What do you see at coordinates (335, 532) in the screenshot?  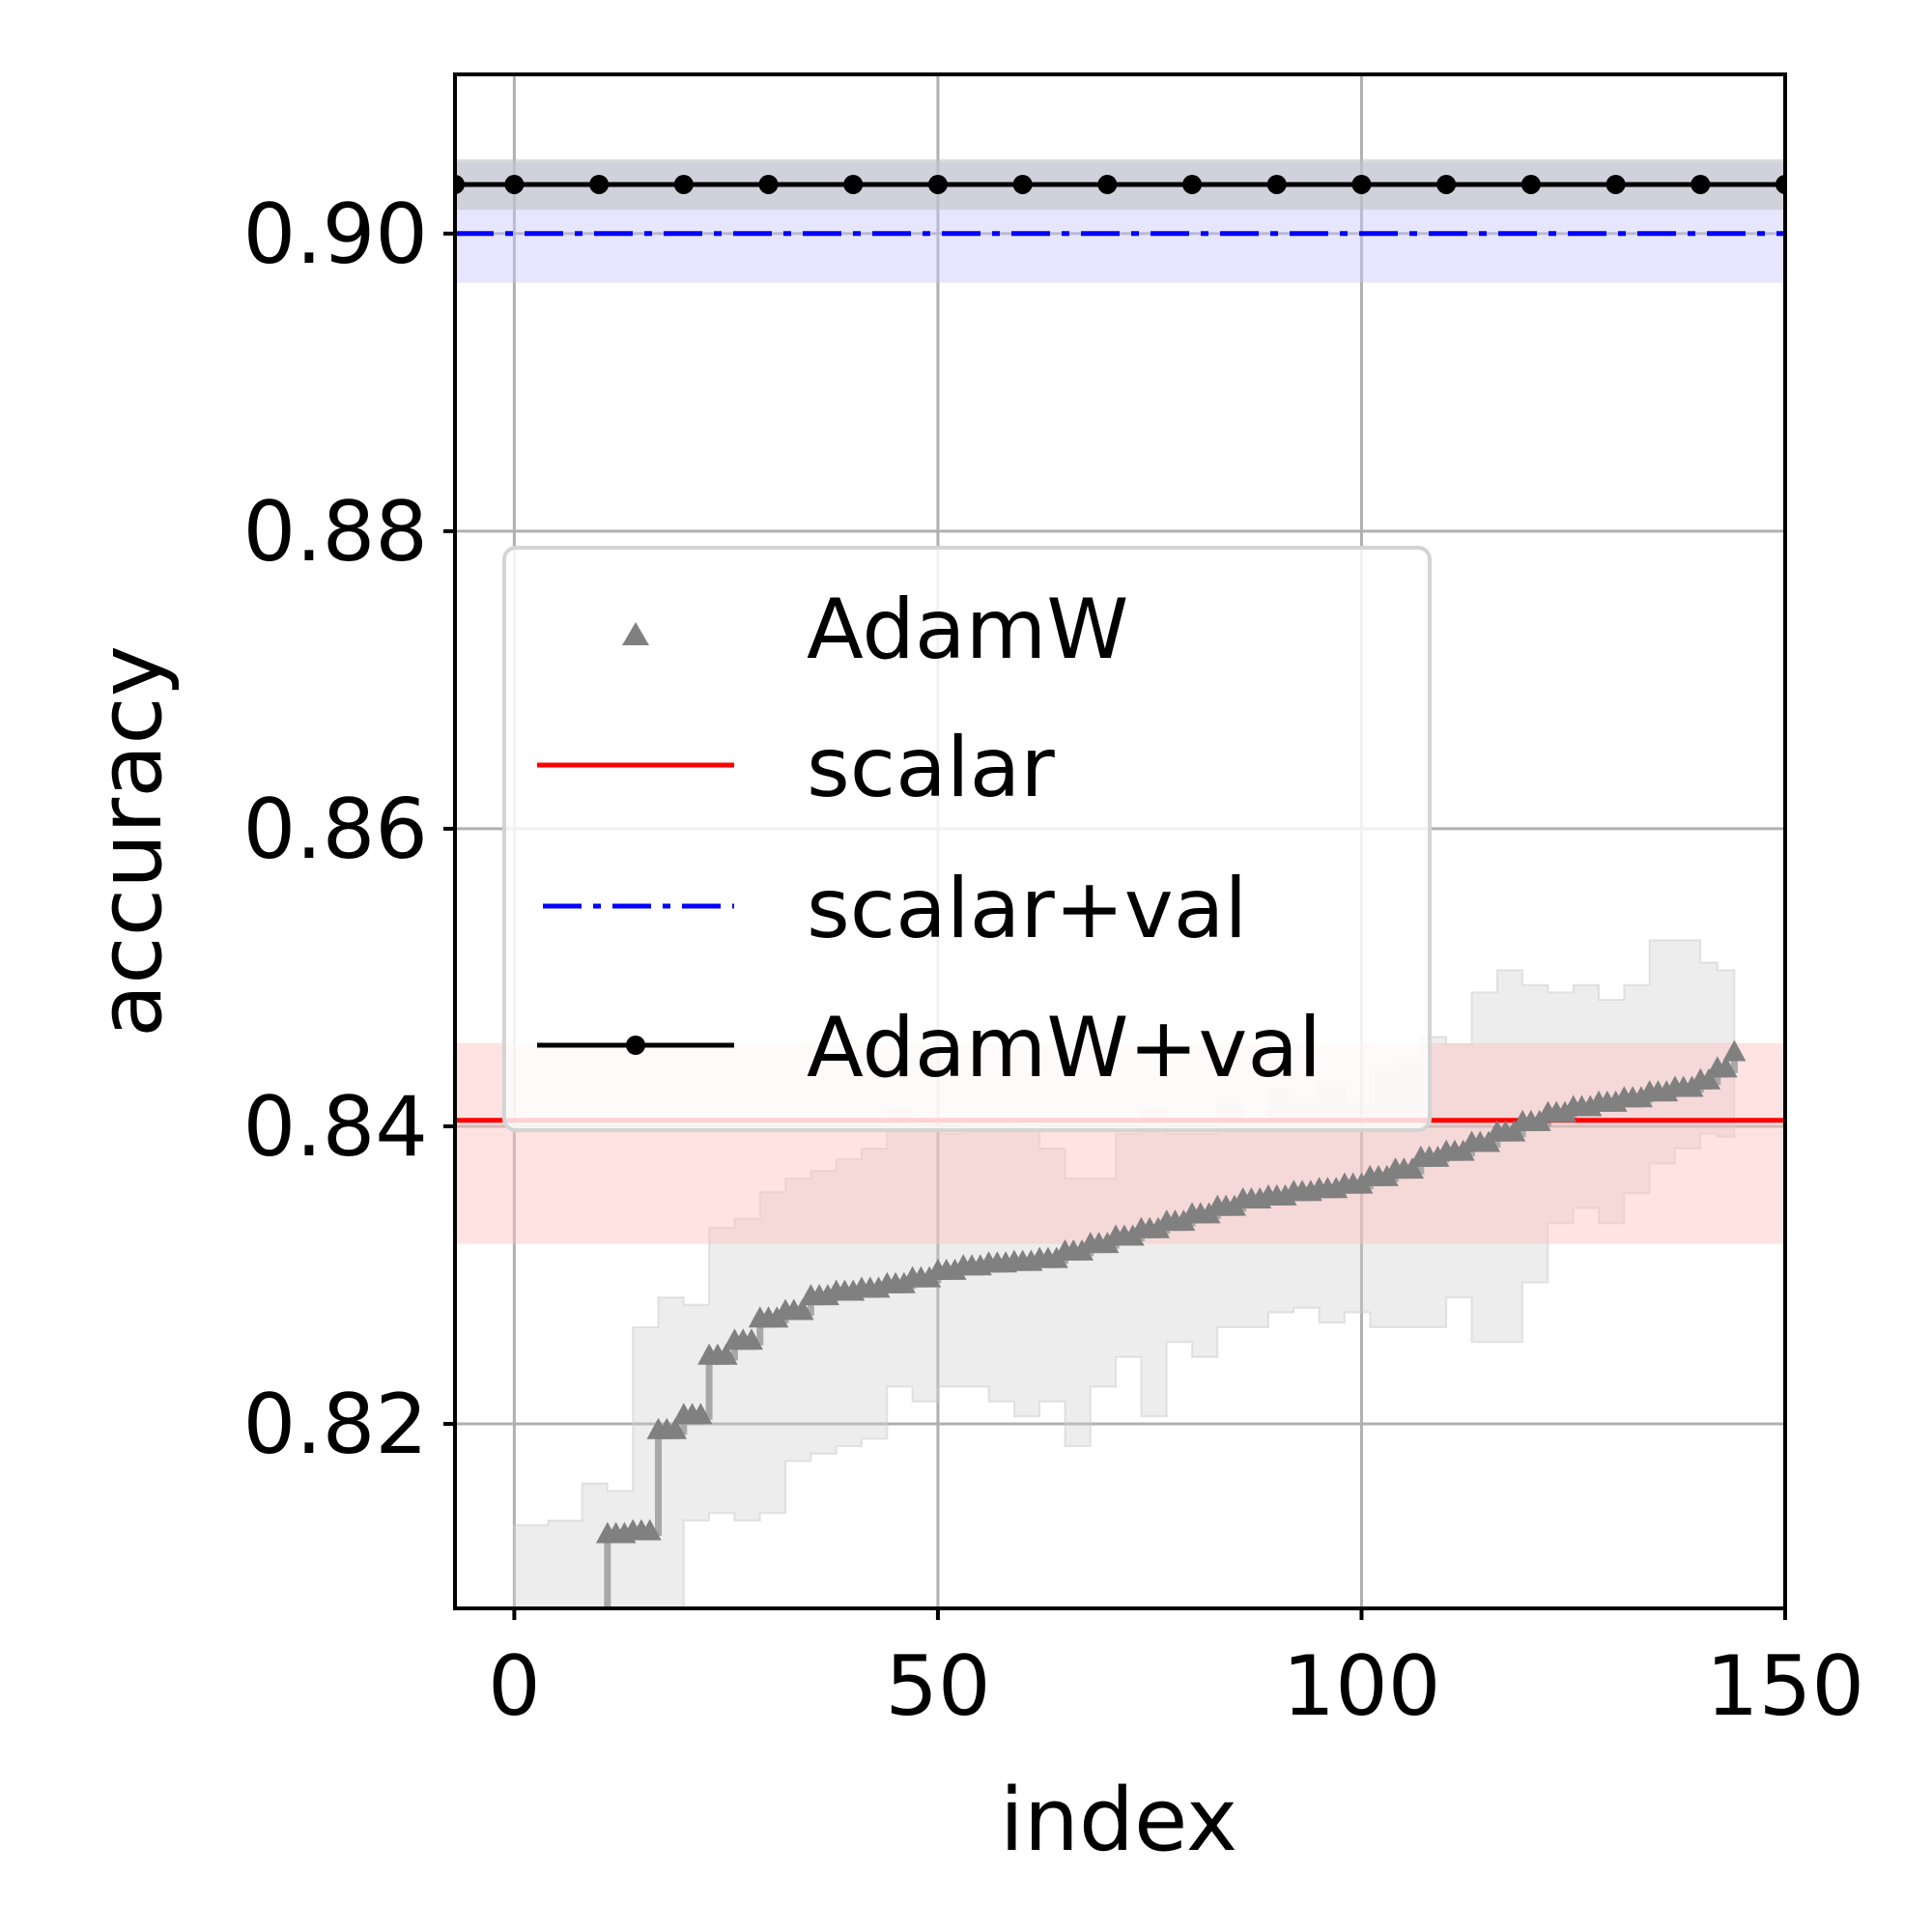 I see `y-tick-label: 0.88` at bounding box center [335, 532].